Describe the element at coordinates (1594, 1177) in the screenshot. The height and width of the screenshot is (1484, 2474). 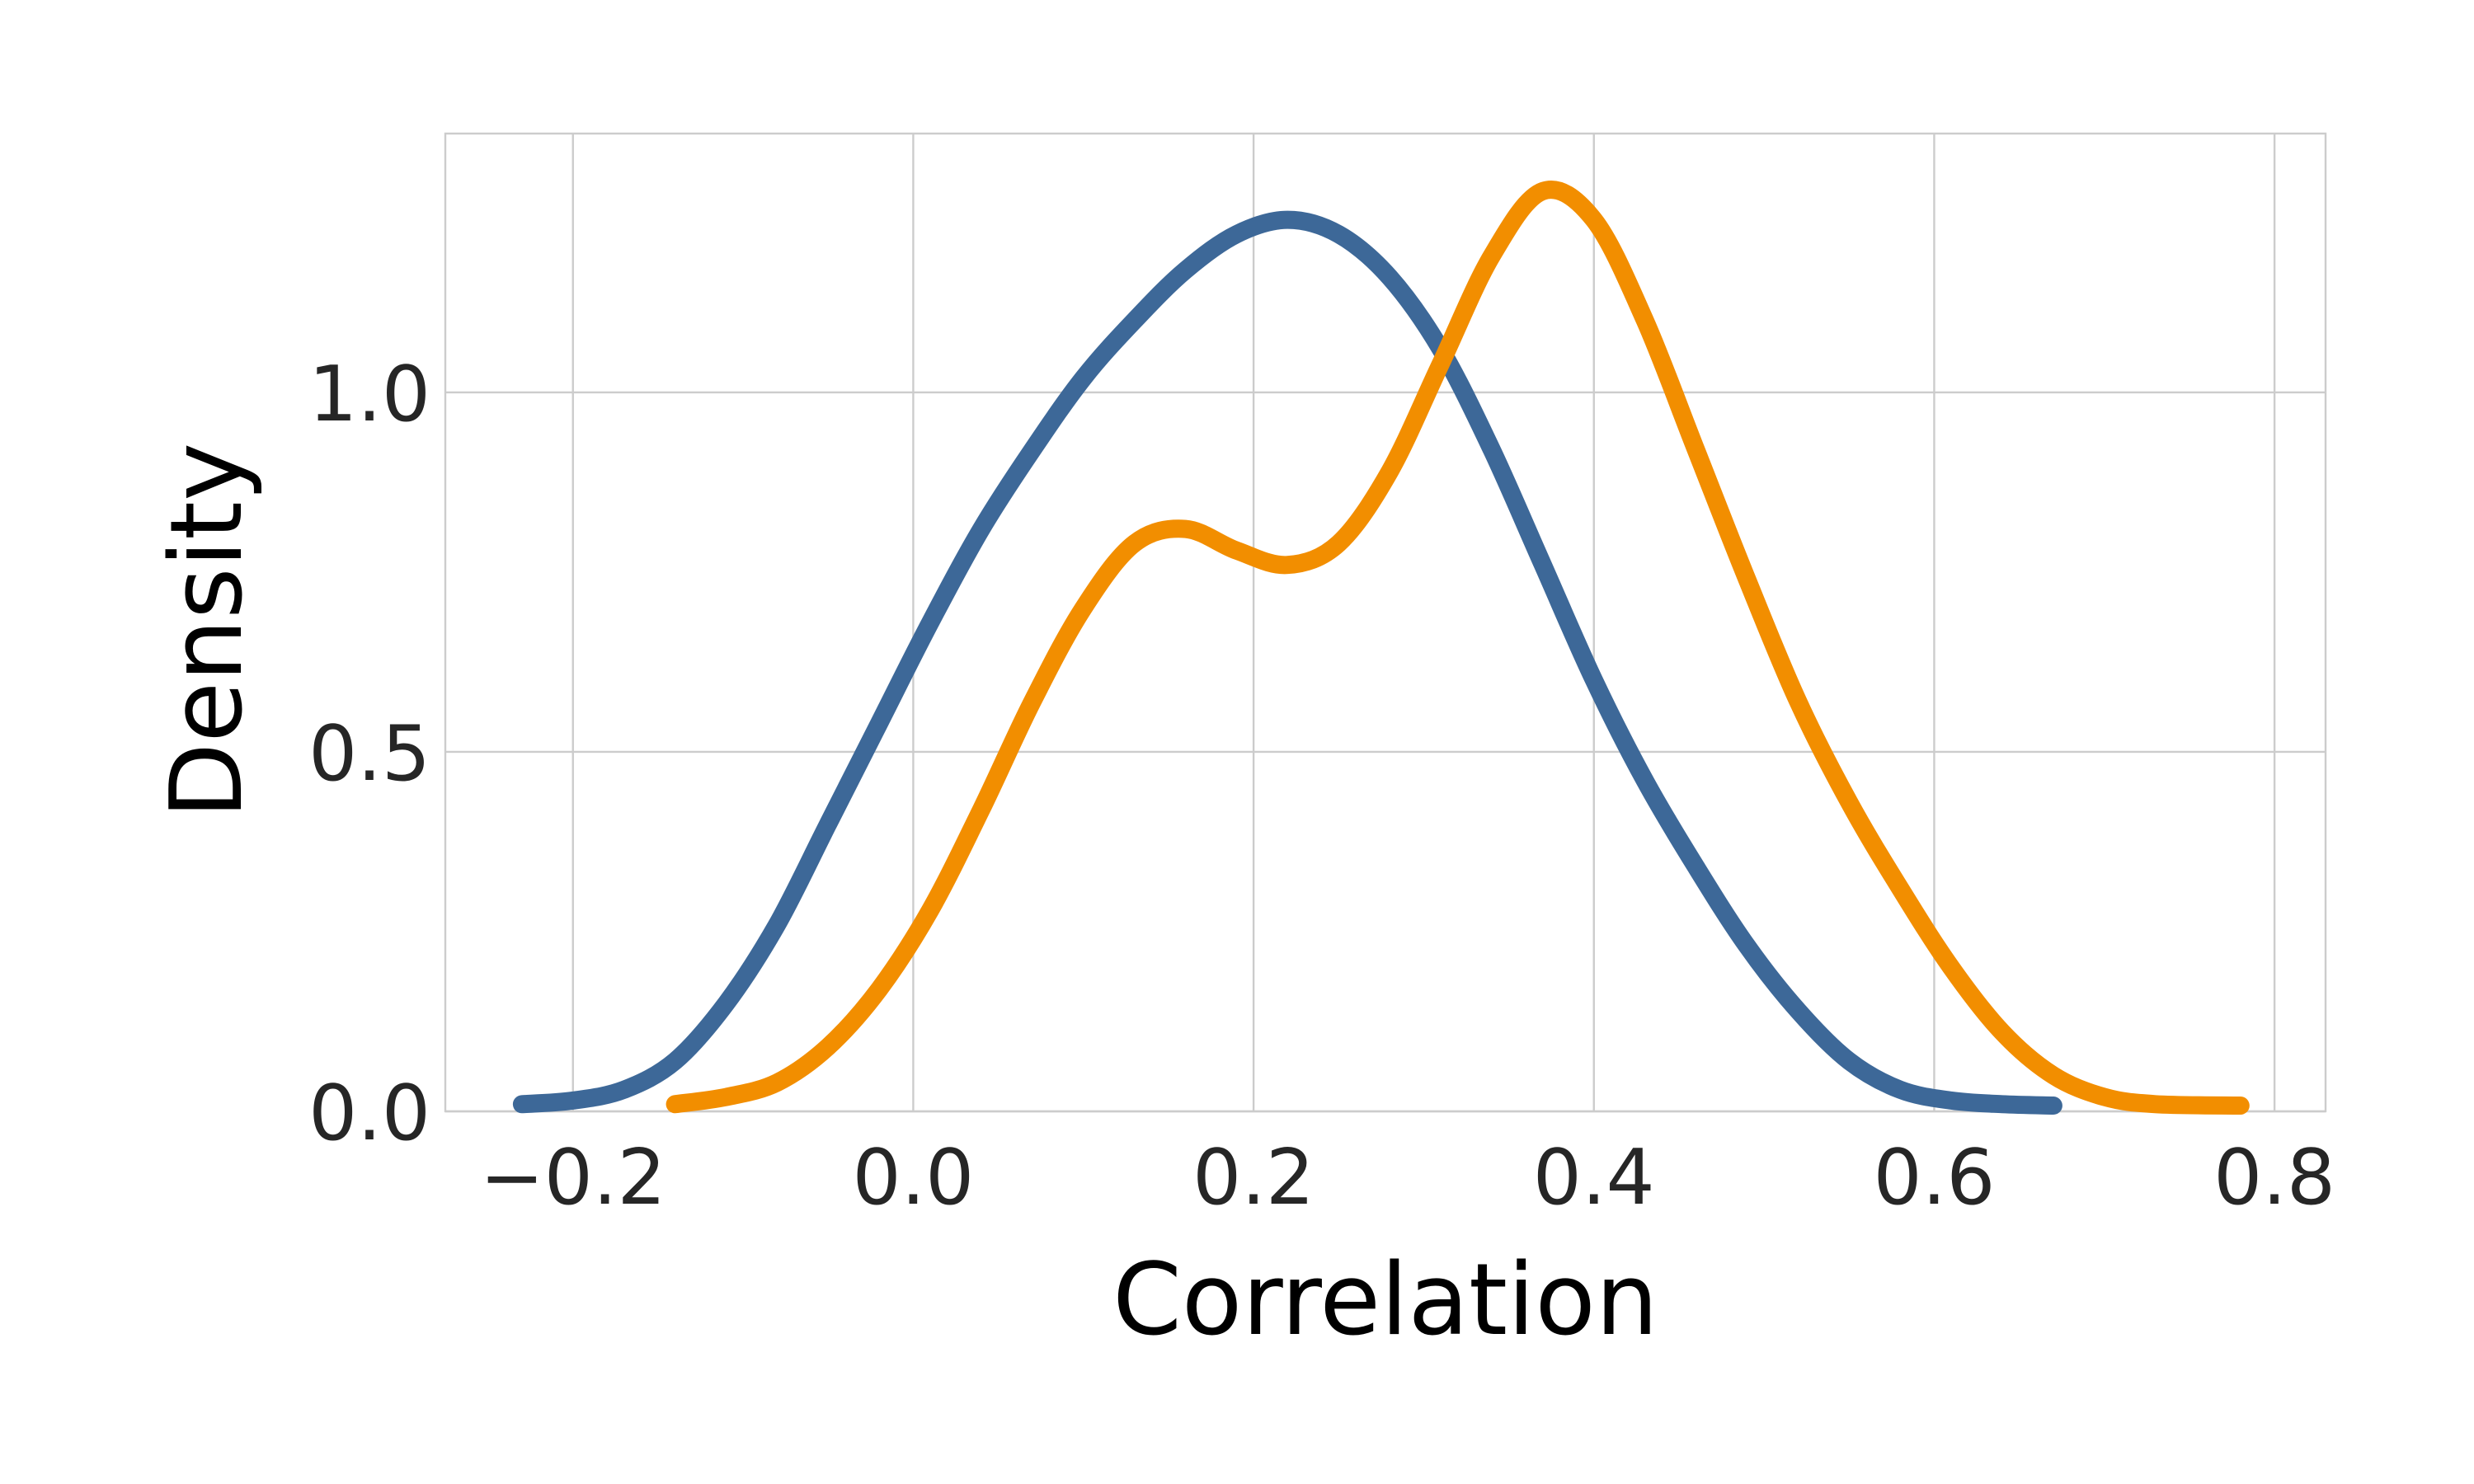
I see `x-tick-label: 0.4` at that location.